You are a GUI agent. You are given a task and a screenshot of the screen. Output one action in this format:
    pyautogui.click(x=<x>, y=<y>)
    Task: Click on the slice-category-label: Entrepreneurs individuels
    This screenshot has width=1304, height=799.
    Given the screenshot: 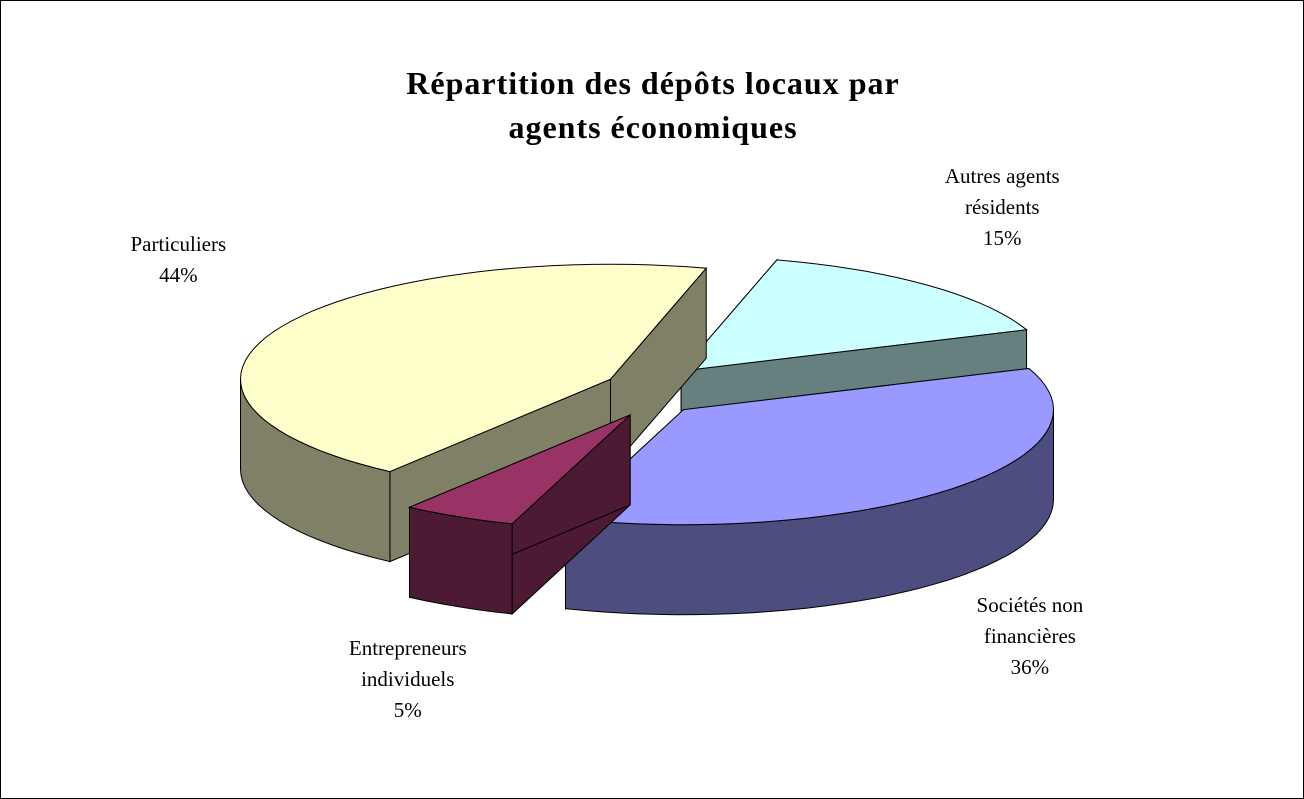 What is the action you would take?
    pyautogui.click(x=407, y=663)
    